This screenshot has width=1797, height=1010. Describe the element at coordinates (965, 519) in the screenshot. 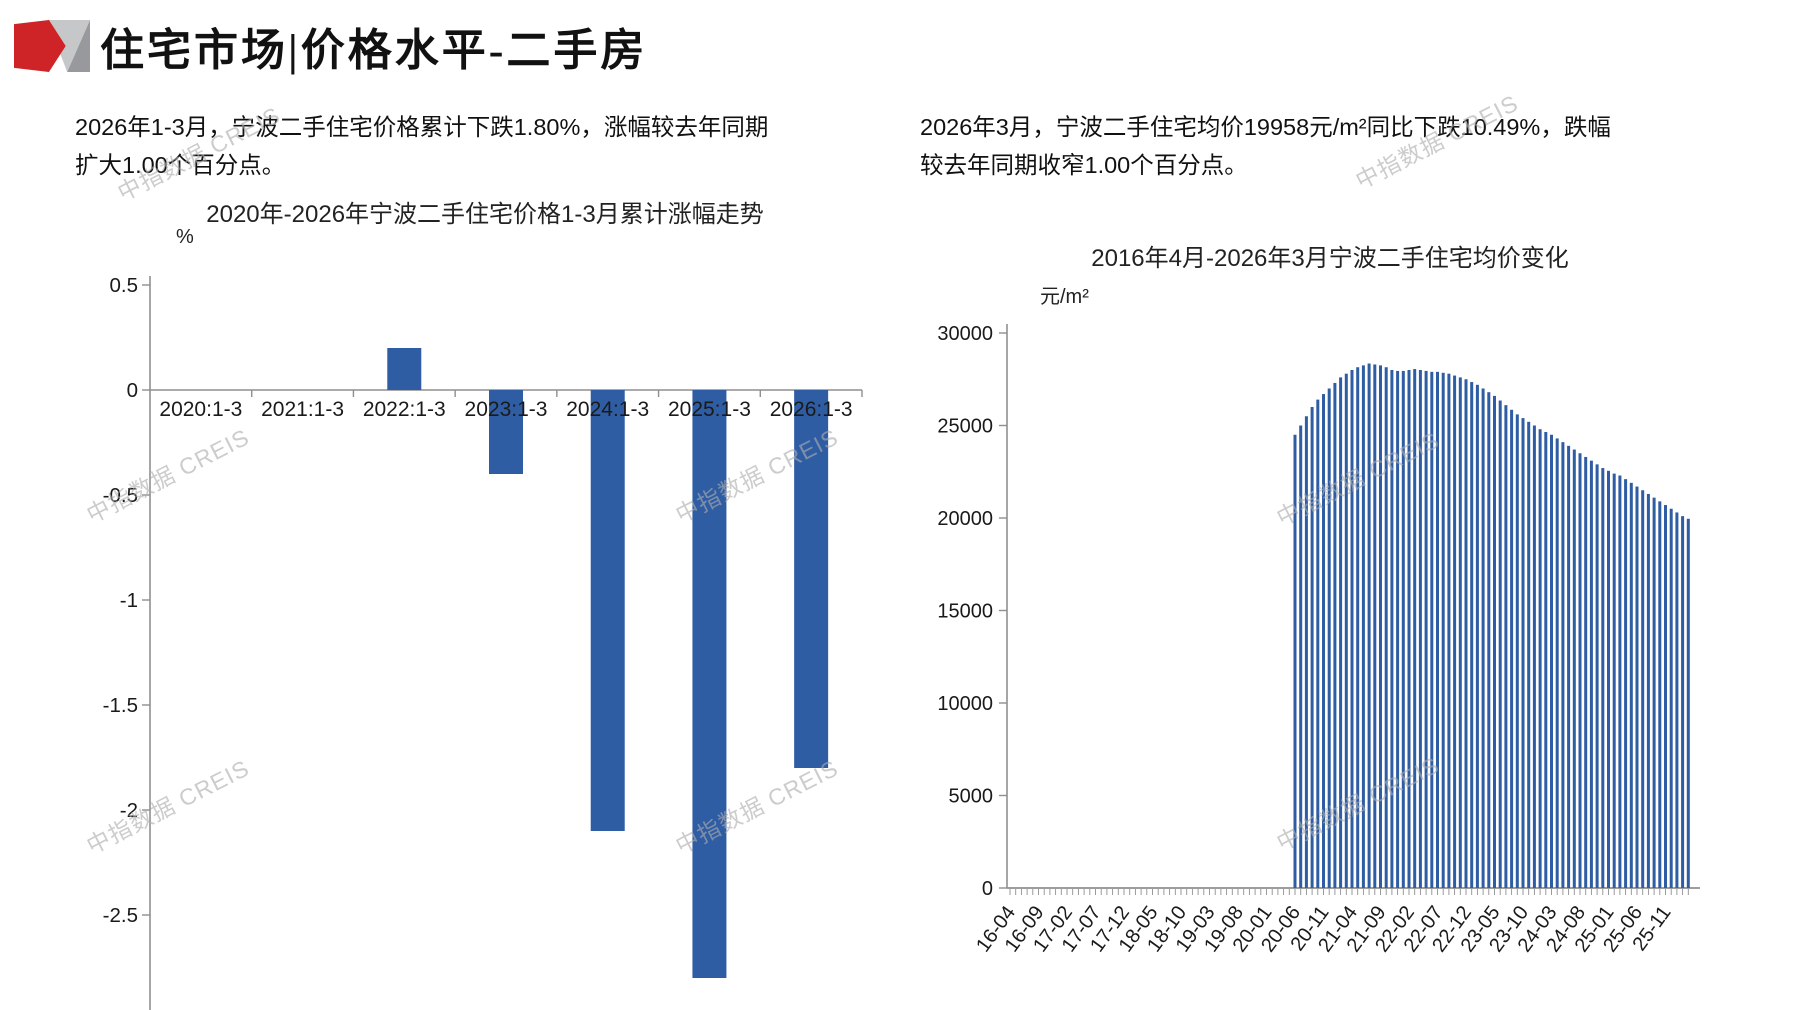

I see `svg-text: 20000` at that location.